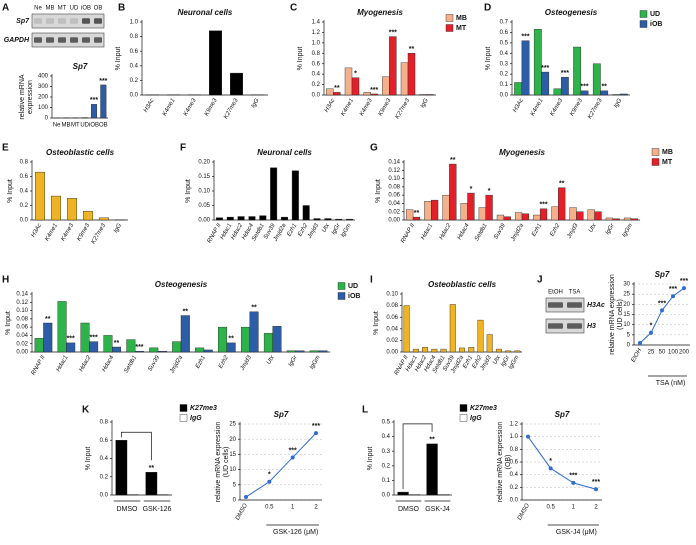 This screenshot has width=696, height=545. What do you see at coordinates (504, 23) in the screenshot?
I see `y-tick-label: 0.7` at bounding box center [504, 23].